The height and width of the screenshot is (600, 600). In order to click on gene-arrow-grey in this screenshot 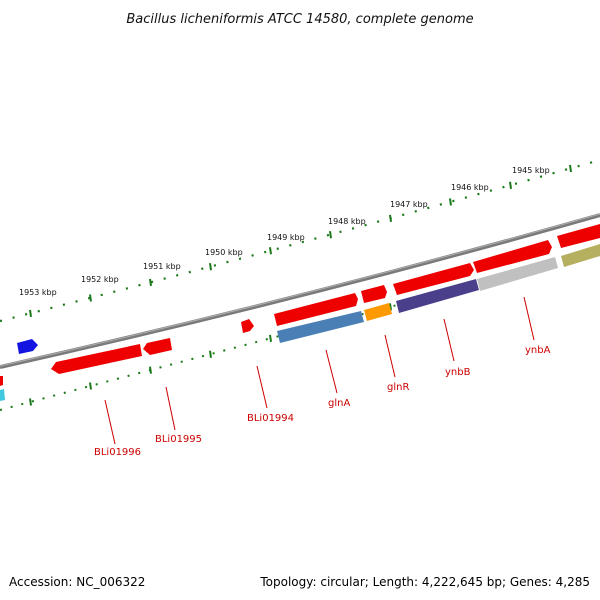, I will do `click(517, 274)`.